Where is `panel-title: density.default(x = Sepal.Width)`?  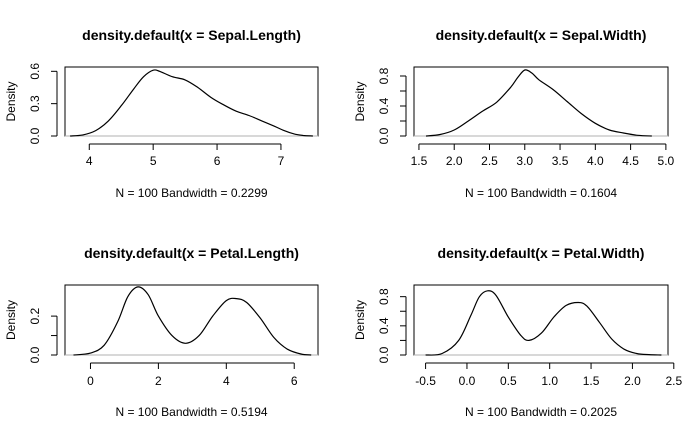 panel-title: density.default(x = Sepal.Width) is located at coordinates (541, 35).